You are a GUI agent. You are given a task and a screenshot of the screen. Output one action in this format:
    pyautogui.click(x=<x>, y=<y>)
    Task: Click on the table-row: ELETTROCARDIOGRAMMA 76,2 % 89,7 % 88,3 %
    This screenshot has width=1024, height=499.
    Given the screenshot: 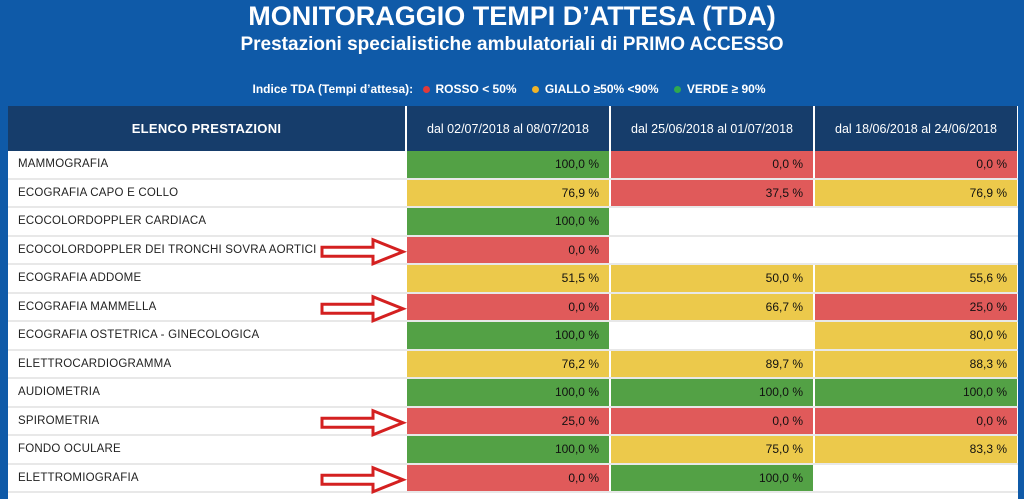 What is the action you would take?
    pyautogui.click(x=513, y=364)
    